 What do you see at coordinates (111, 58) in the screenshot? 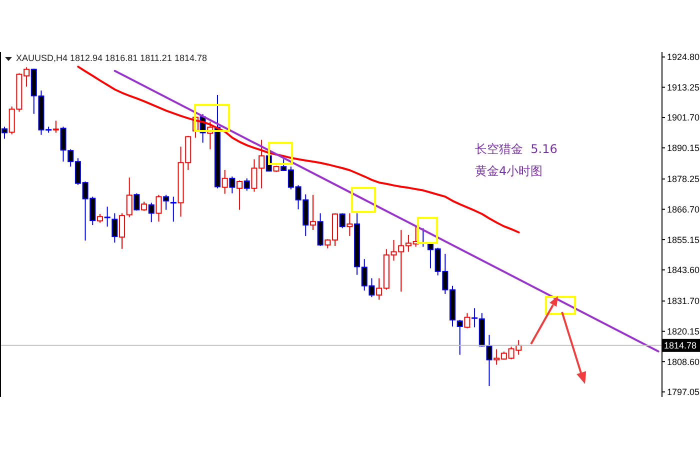
I see `chart-title: XAUUSD,H4 1812.94 1816.81 1811.21 1814.78` at bounding box center [111, 58].